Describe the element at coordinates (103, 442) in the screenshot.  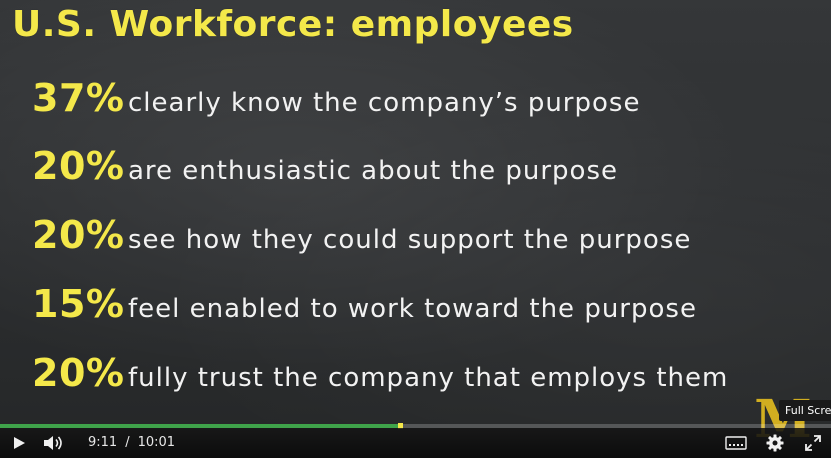
I see `current-time: 9:11` at that location.